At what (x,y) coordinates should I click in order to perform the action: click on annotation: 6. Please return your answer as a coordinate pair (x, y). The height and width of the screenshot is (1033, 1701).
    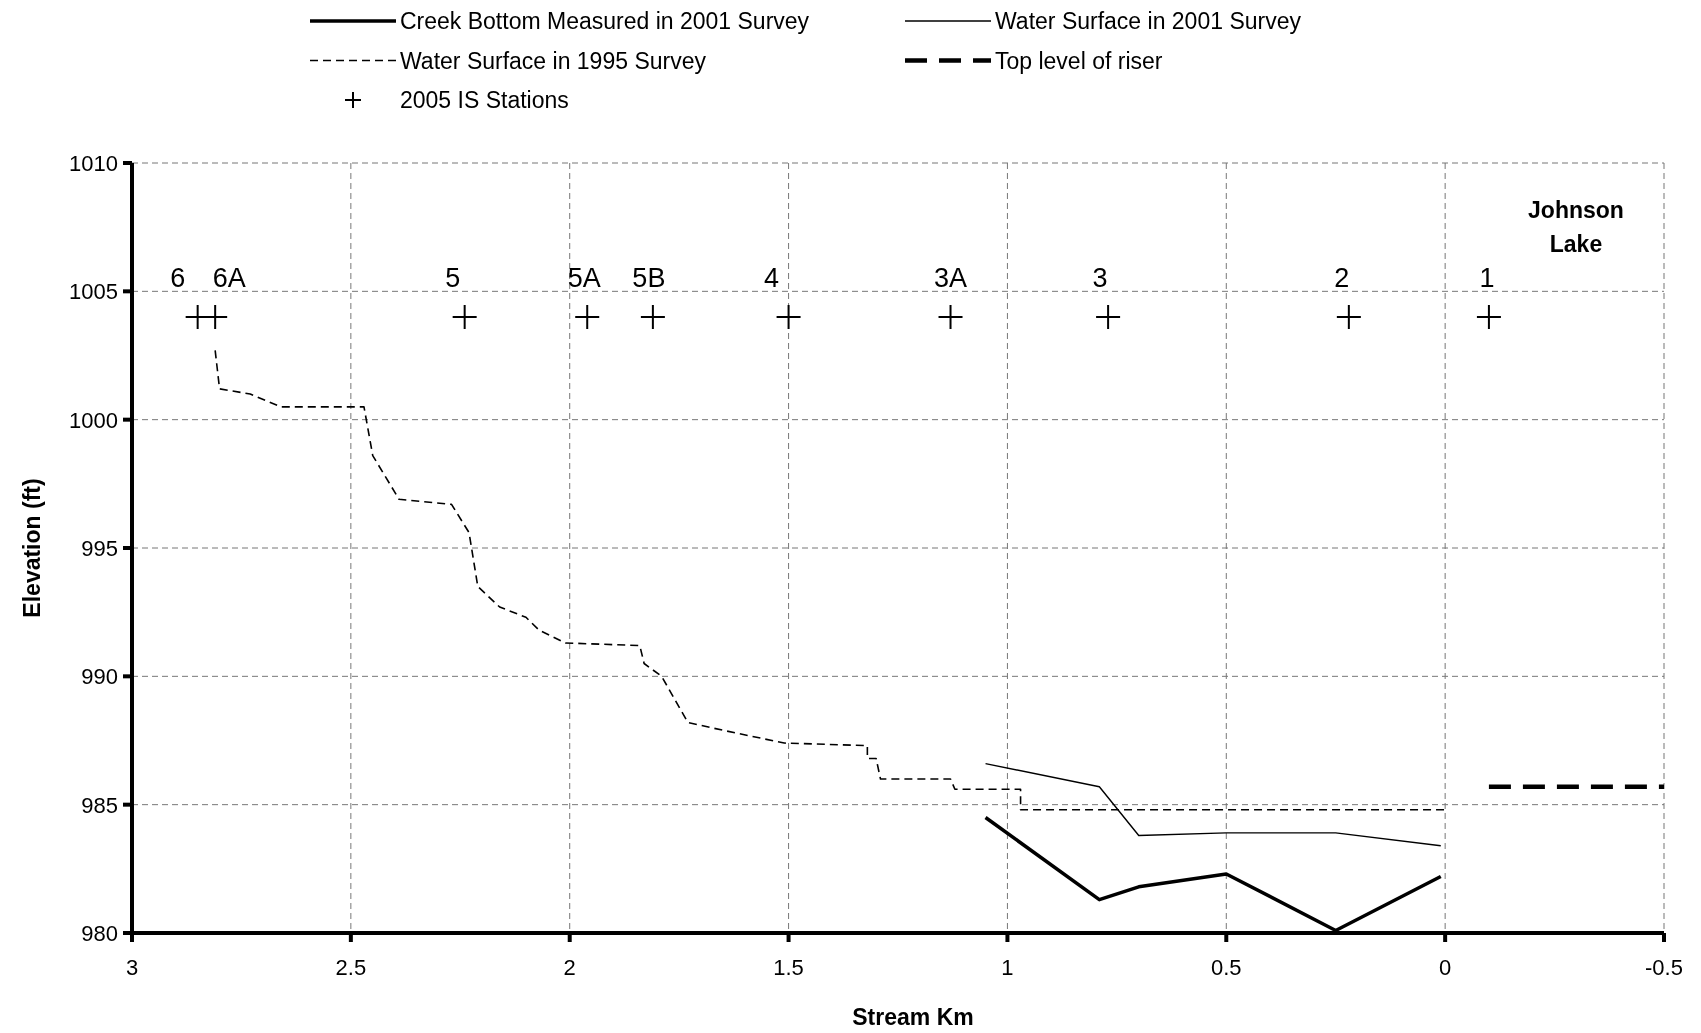
    Looking at the image, I should click on (178, 278).